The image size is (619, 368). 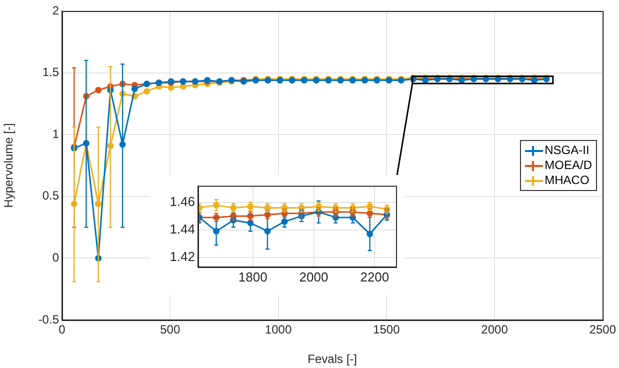 What do you see at coordinates (602, 329) in the screenshot?
I see `x-tick-label: 2500` at bounding box center [602, 329].